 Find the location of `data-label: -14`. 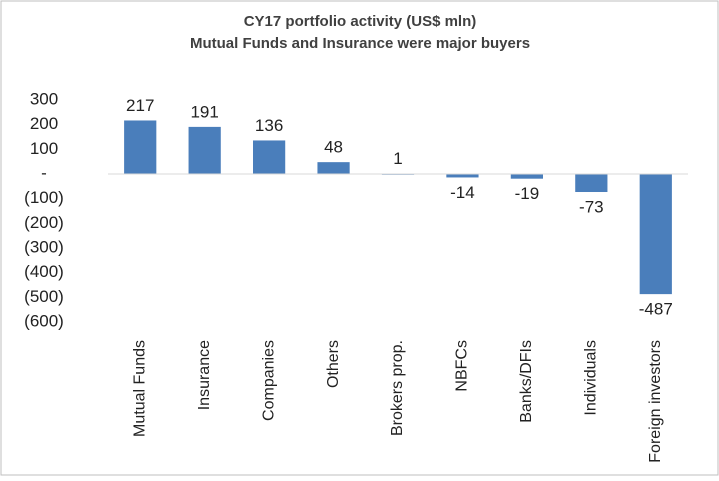

data-label: -14 is located at coordinates (462, 192).